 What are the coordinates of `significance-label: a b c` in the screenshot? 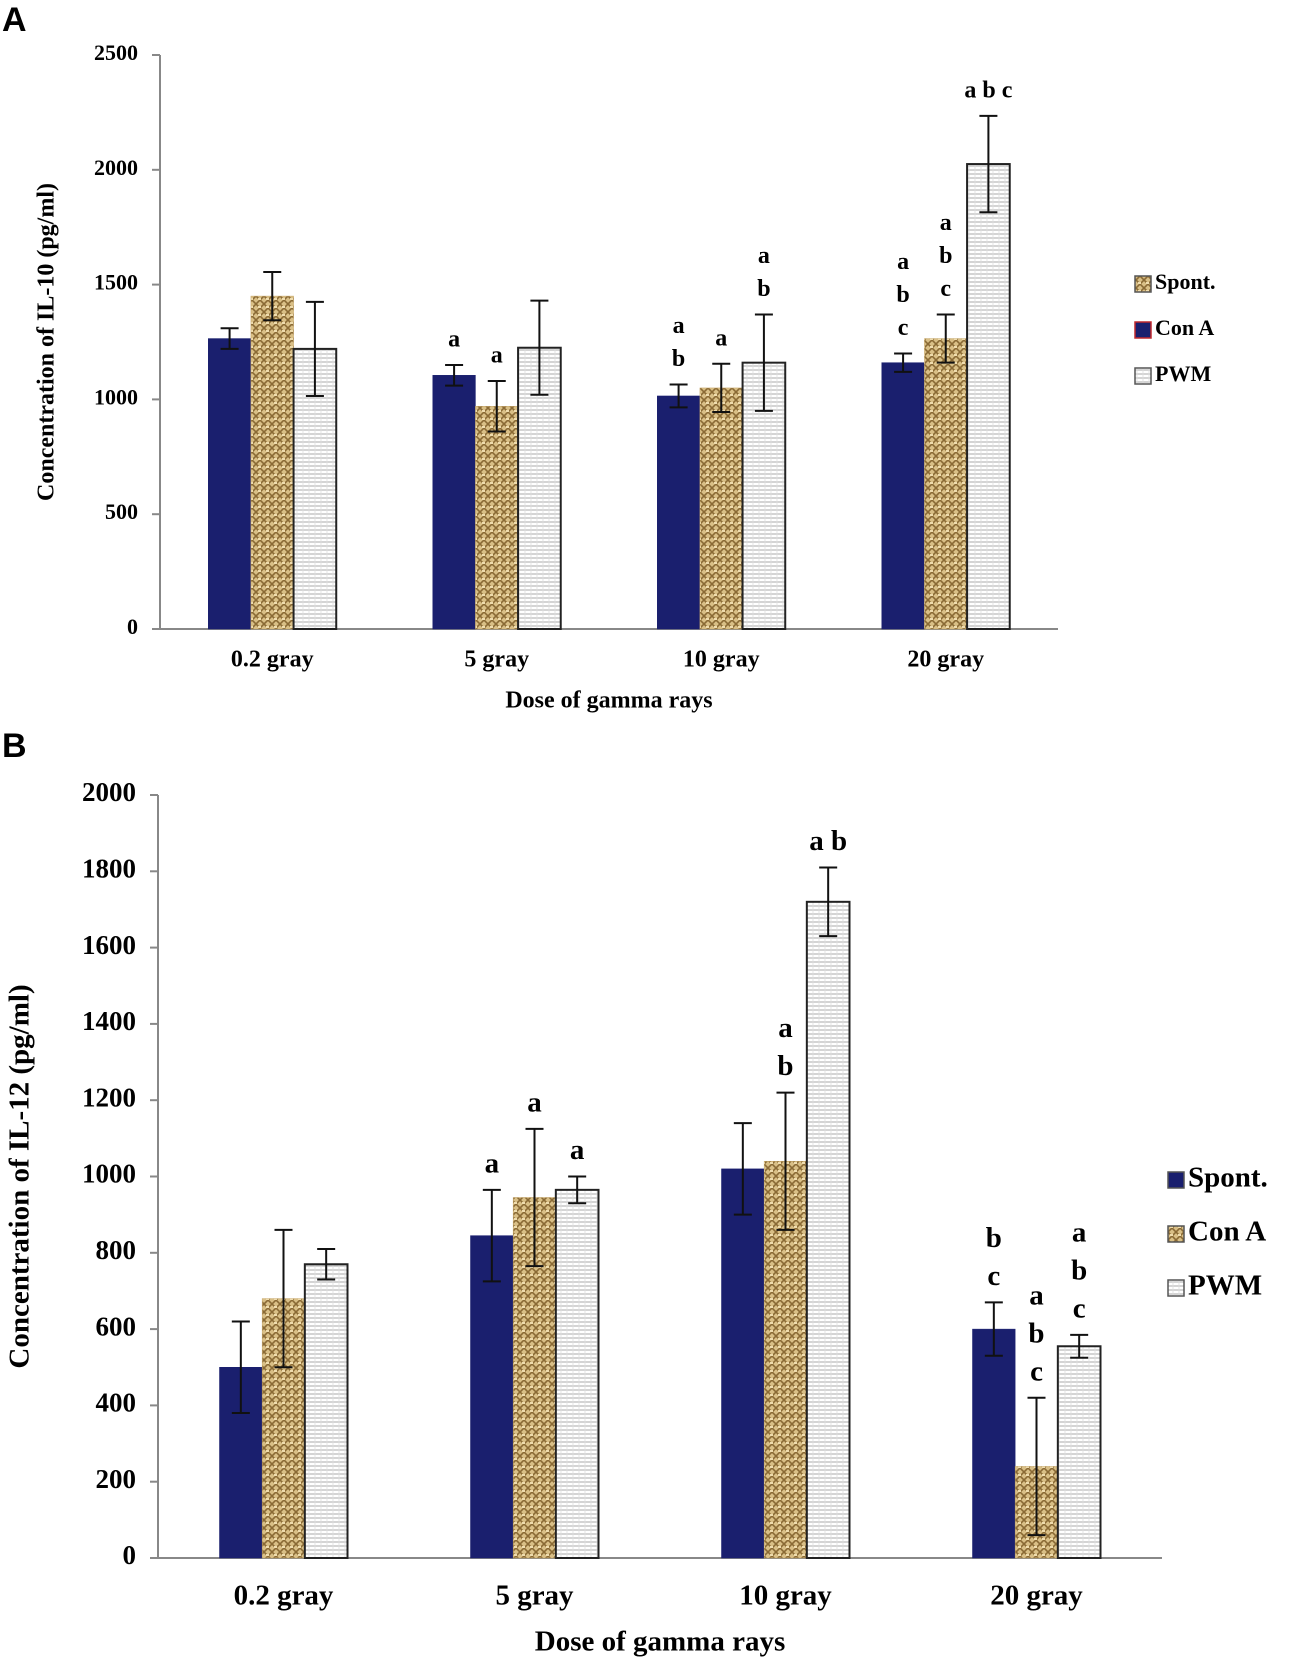 It's located at (988, 90).